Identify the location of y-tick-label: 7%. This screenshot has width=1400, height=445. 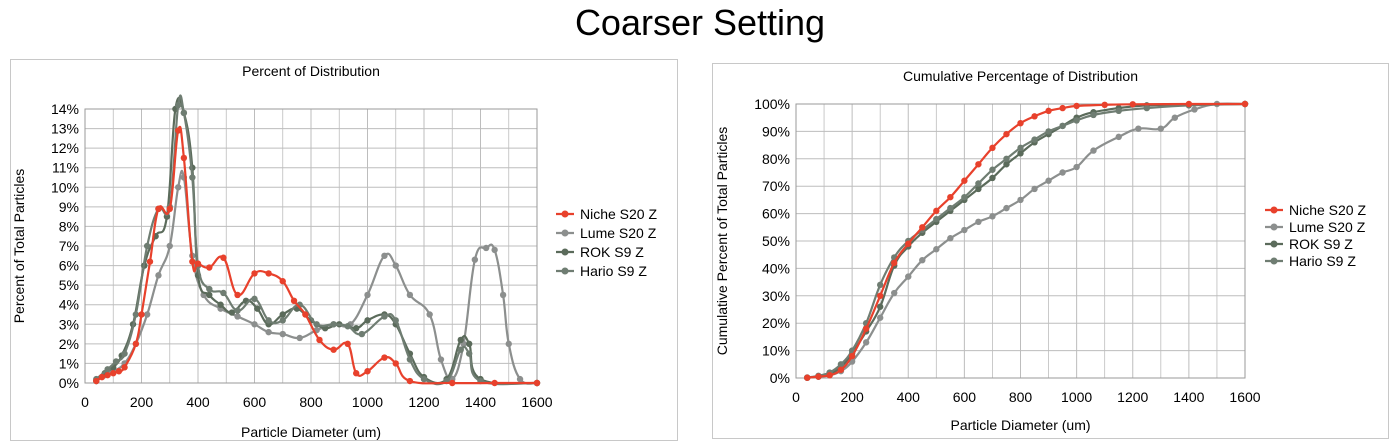
(69, 246).